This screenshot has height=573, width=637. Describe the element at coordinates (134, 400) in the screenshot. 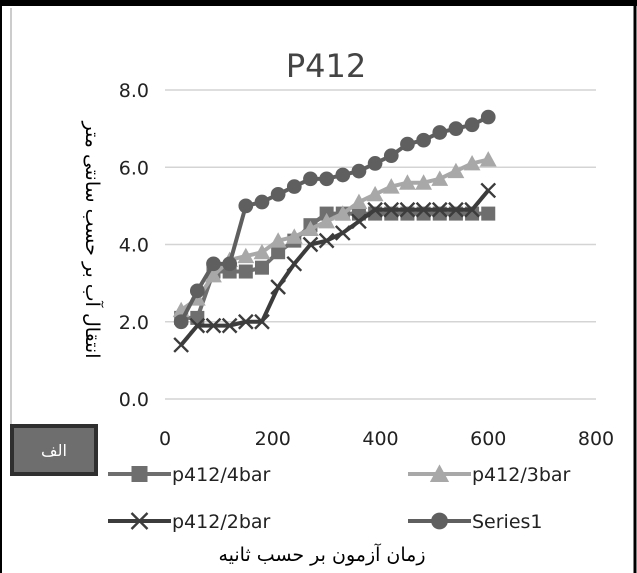

I see `y-tick-label: 0.0` at that location.